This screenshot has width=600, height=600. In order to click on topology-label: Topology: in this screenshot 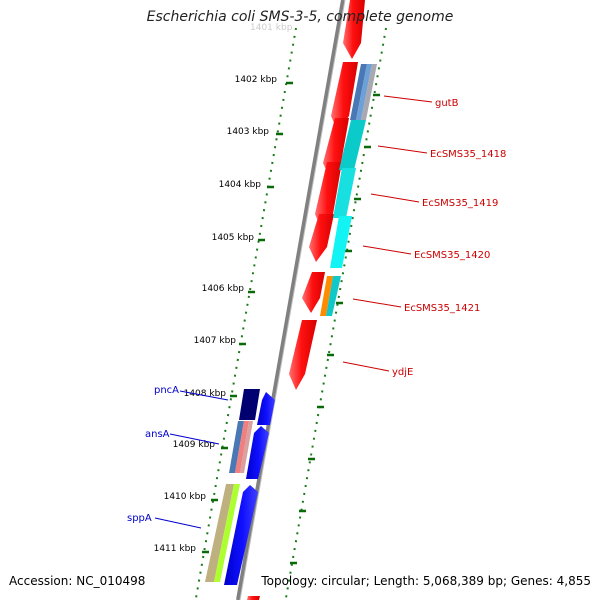, I will do `click(289, 581)`.